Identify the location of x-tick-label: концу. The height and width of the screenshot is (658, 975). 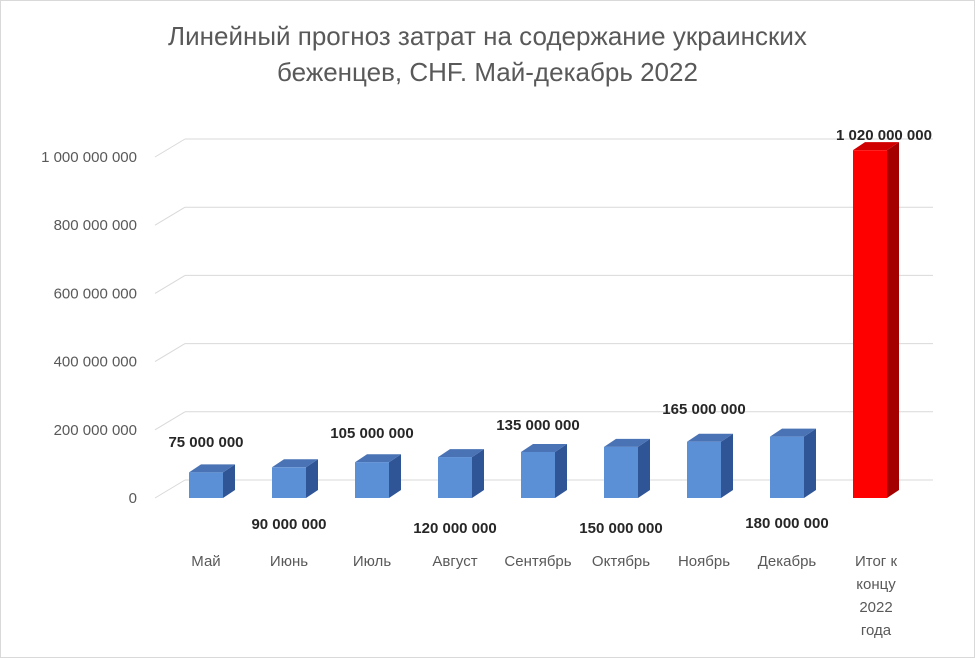
(876, 584).